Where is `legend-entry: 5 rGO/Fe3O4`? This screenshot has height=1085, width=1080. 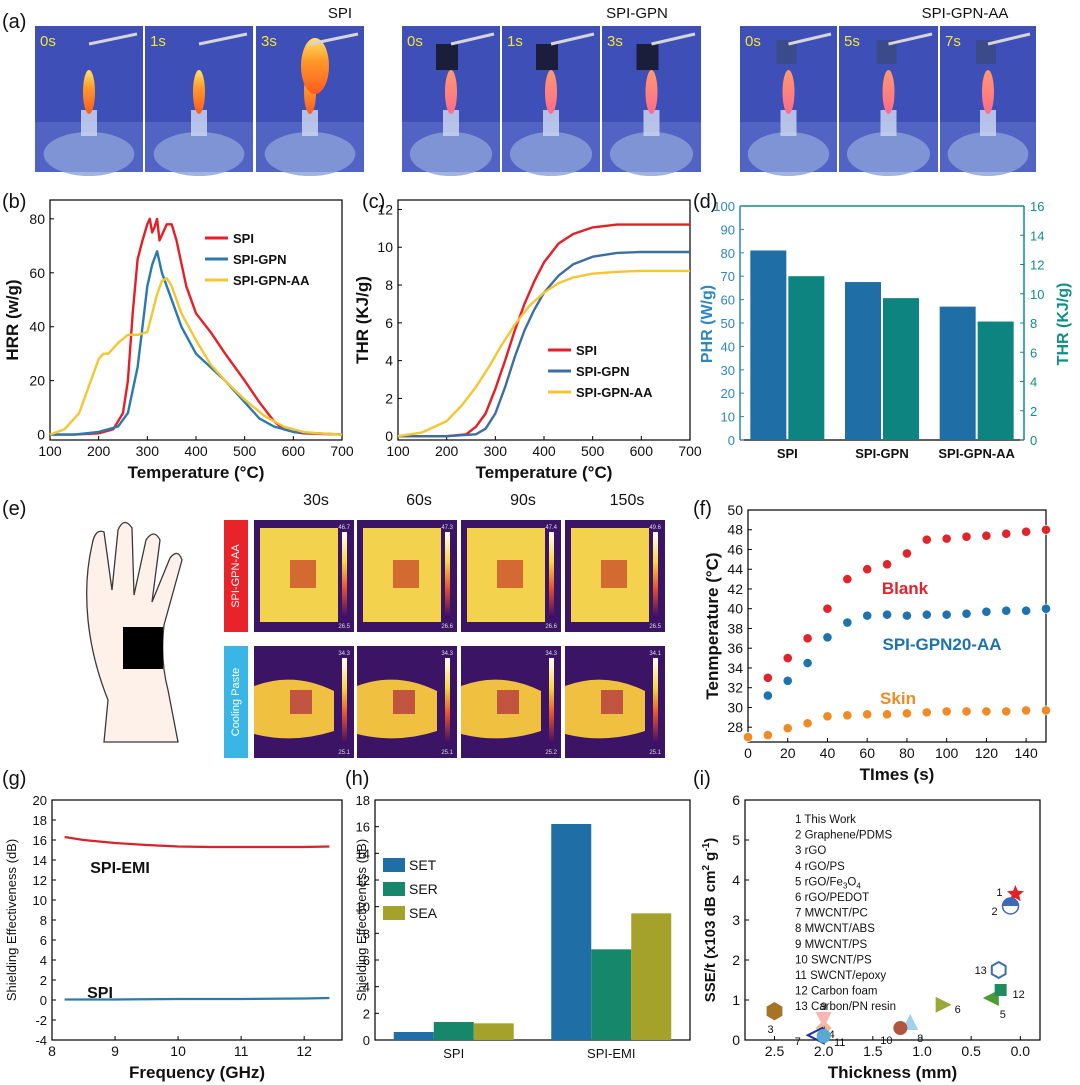 legend-entry: 5 rGO/Fe3O4 is located at coordinates (828, 883).